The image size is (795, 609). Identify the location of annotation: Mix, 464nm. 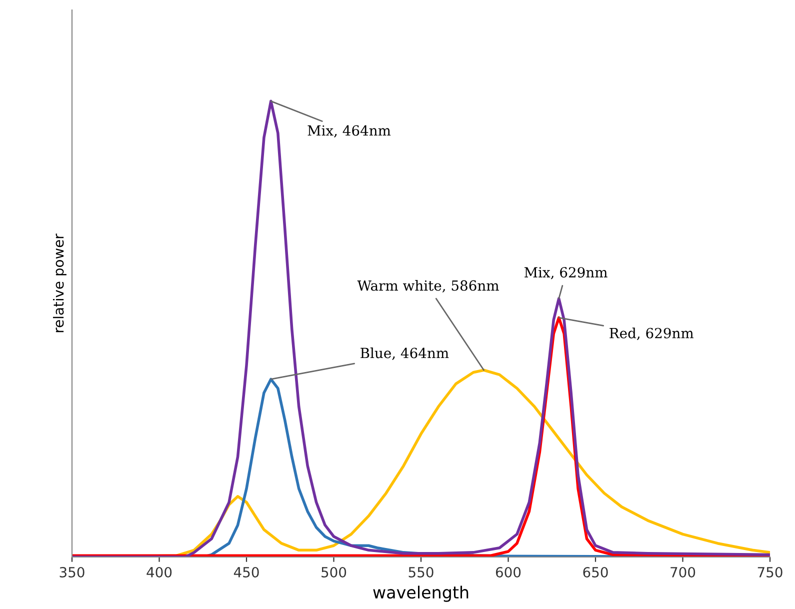
(349, 131).